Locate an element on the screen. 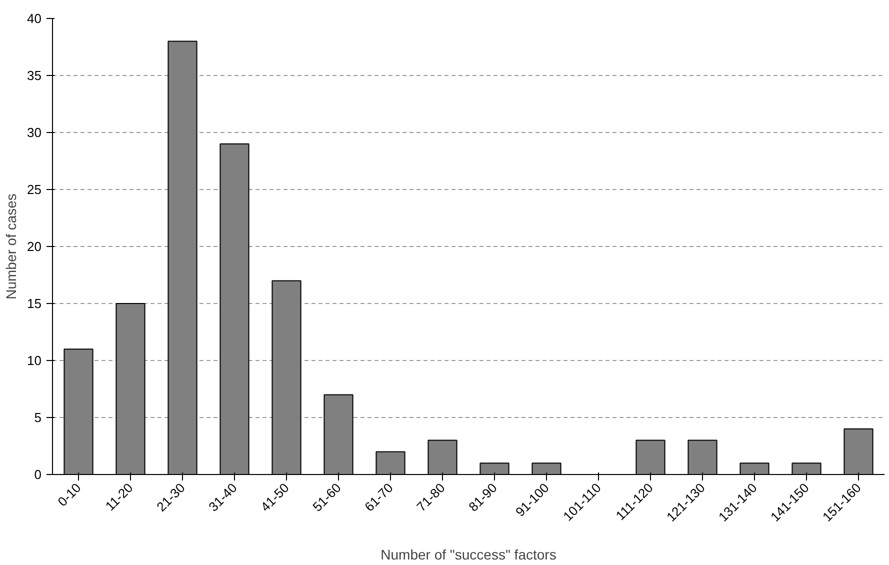 Image resolution: width=889 pixels, height=565 pixels. y-tick-label: 20 is located at coordinates (34, 246).